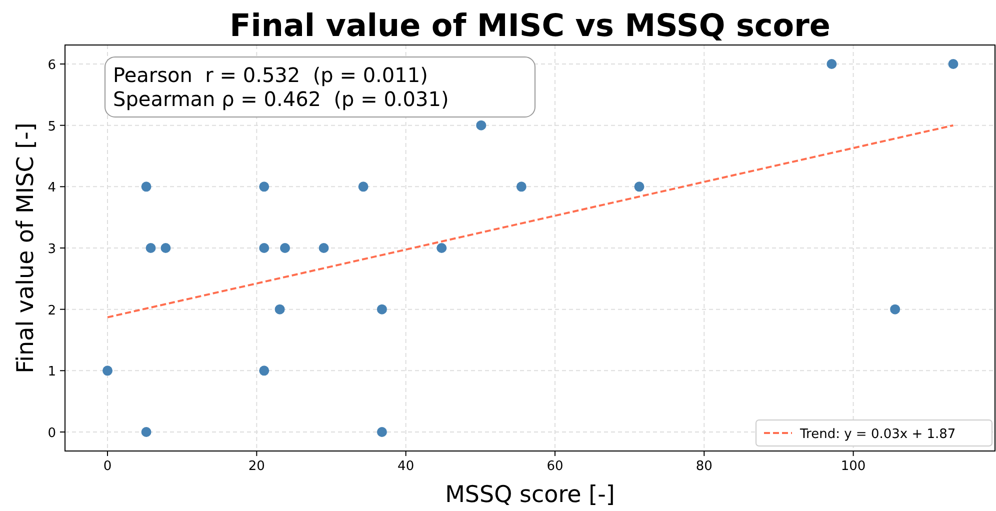 This screenshot has height=511, width=996. I want to click on chart-title: Final value of MISC vs MSSQ score, so click(530, 26).